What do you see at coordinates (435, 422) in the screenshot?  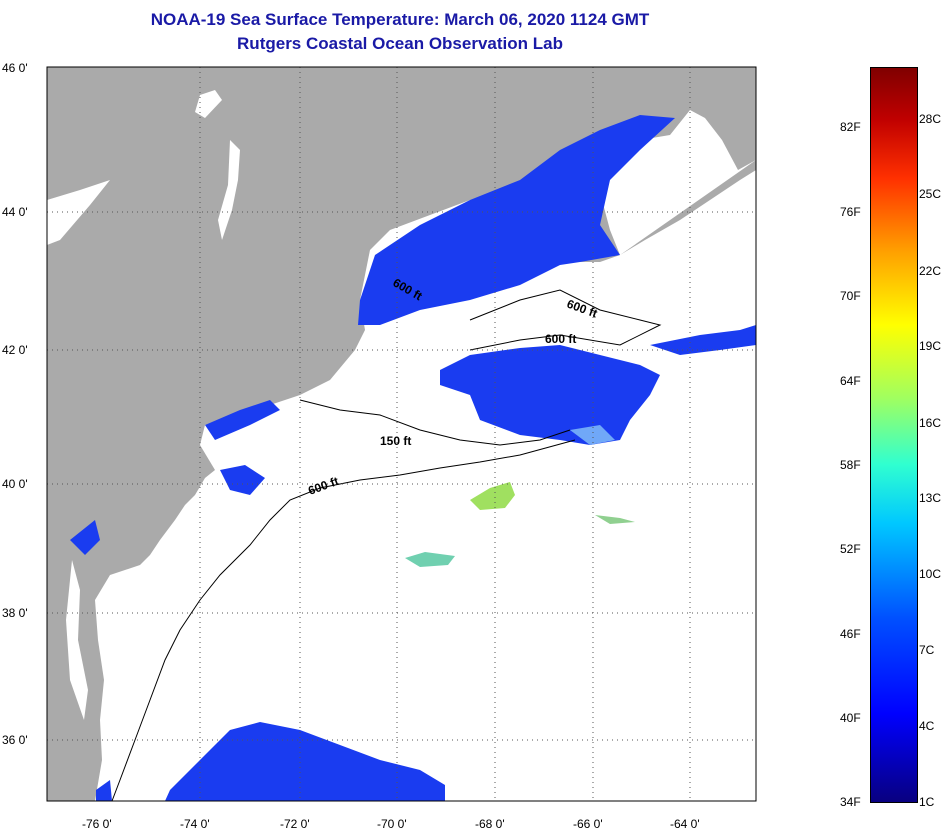 I see `contour-150ft` at bounding box center [435, 422].